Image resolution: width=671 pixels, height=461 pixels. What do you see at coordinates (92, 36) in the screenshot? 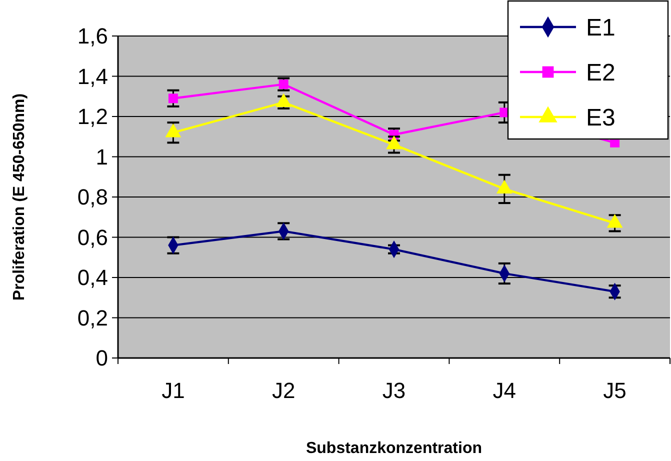
I see `y-tick-label: 1,6` at bounding box center [92, 36].